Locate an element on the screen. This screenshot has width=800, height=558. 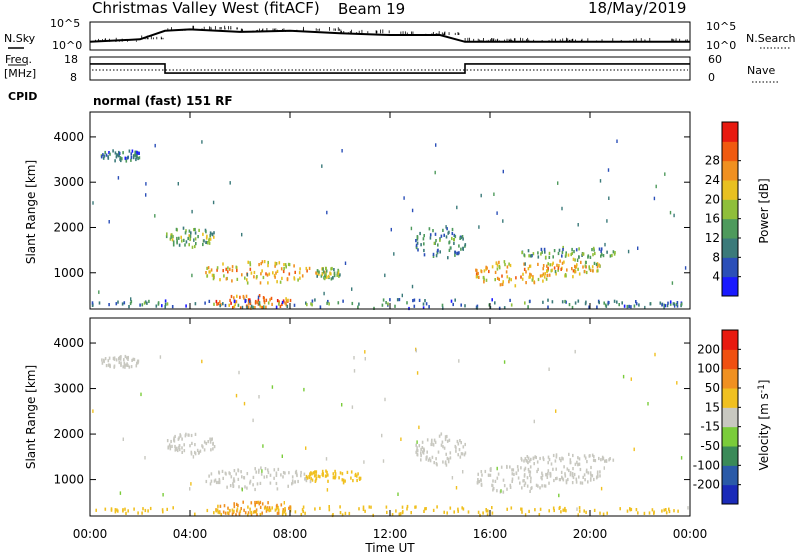
velocity-colorbar-tick-label: 50 is located at coordinates (712, 388).